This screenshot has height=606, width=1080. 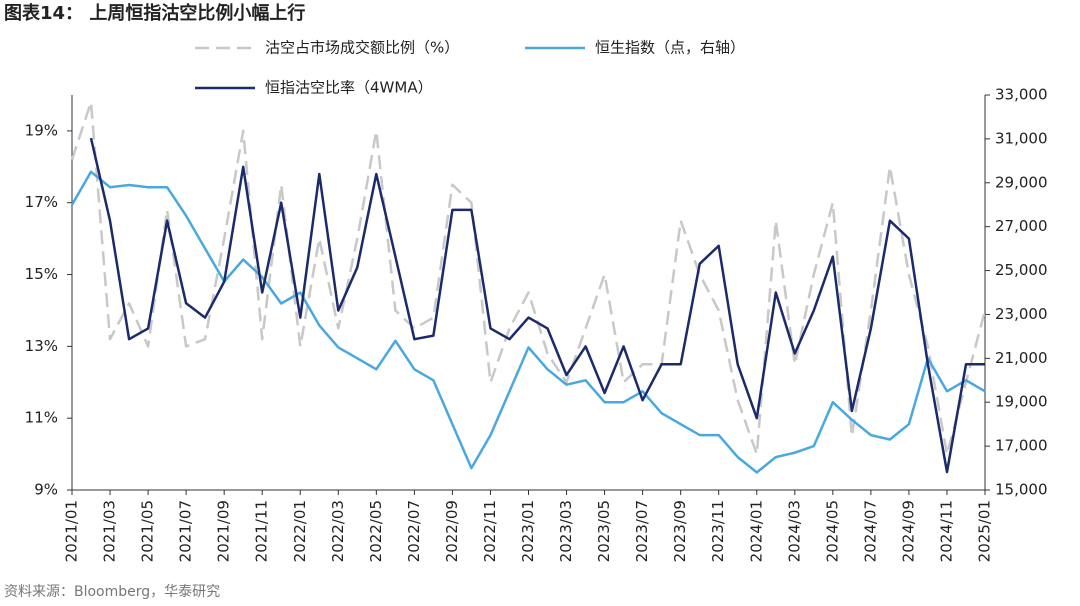 What do you see at coordinates (604, 531) in the screenshot?
I see `x-tick-label: 2023/05` at bounding box center [604, 531].